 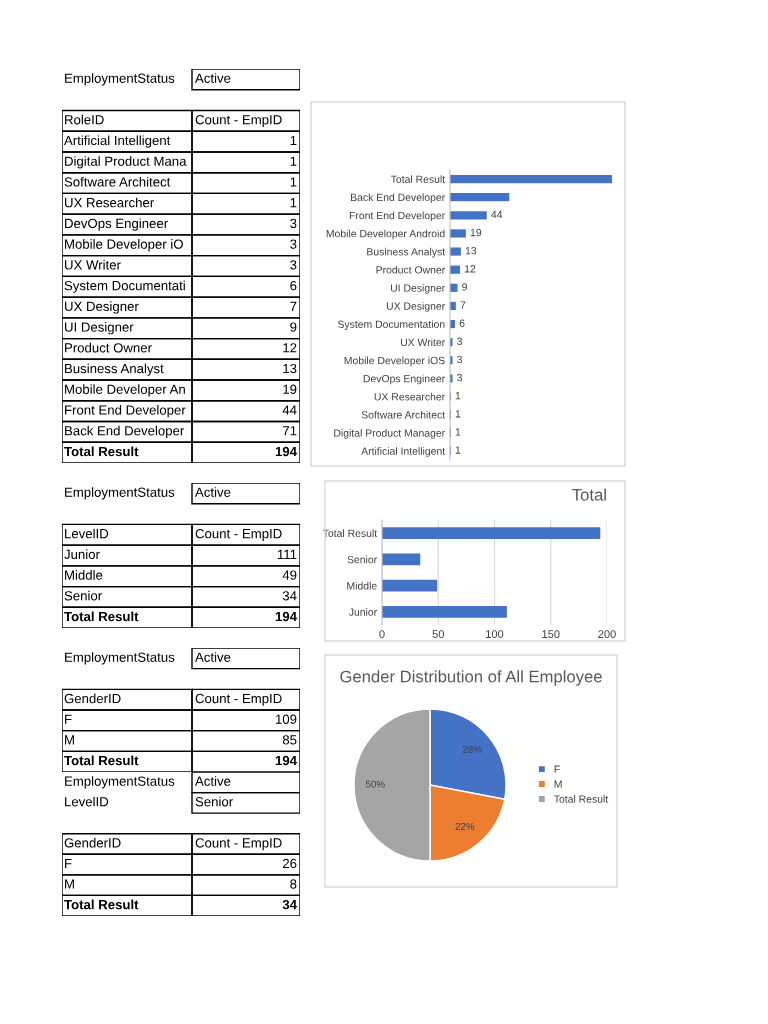 What do you see at coordinates (290, 348) in the screenshot?
I see `text: 12` at bounding box center [290, 348].